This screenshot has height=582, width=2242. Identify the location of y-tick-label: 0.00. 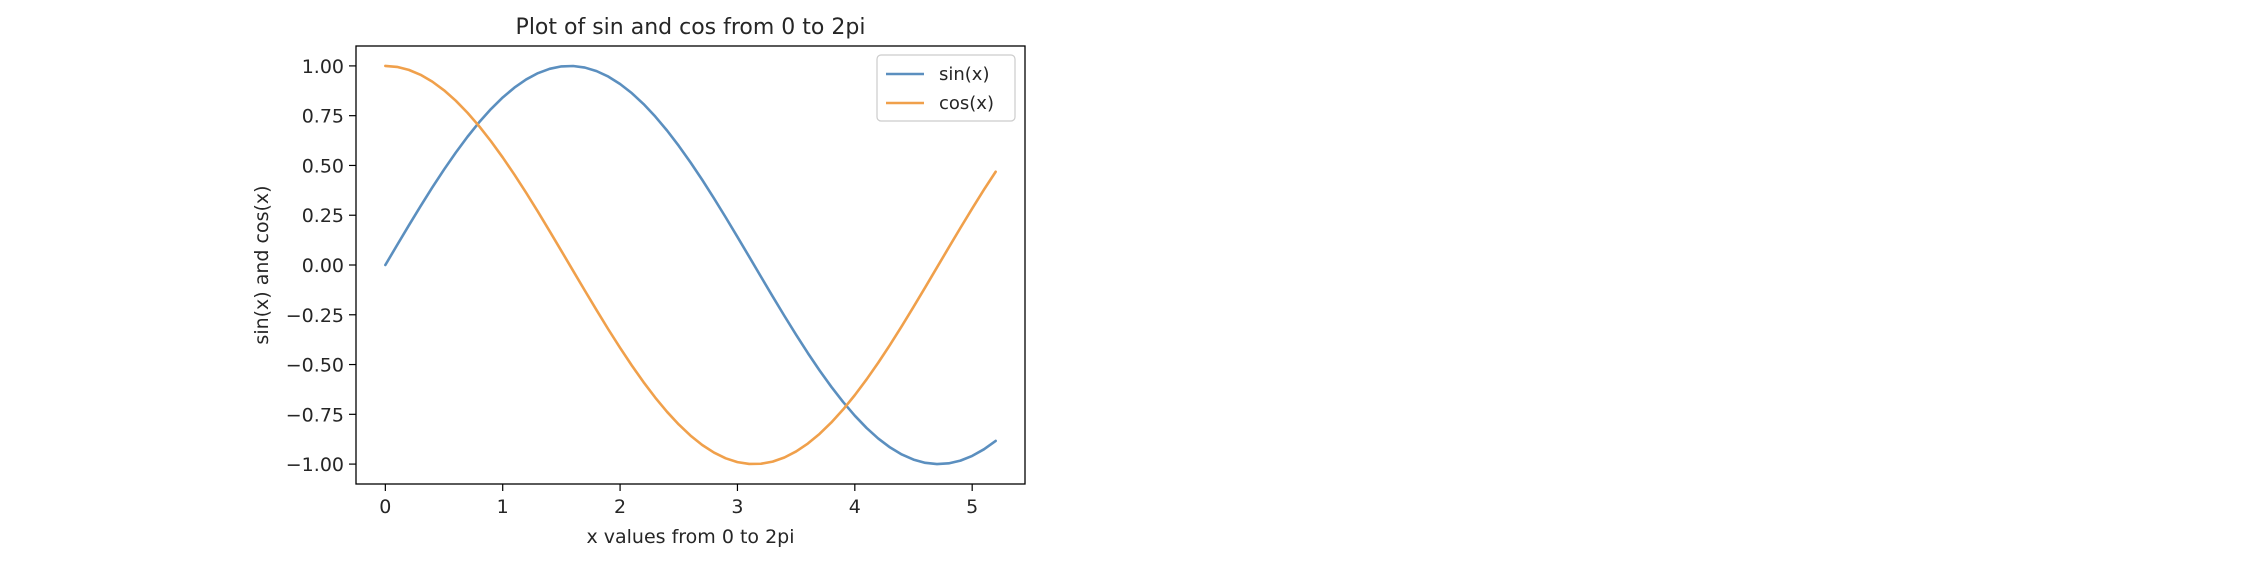
(323, 266).